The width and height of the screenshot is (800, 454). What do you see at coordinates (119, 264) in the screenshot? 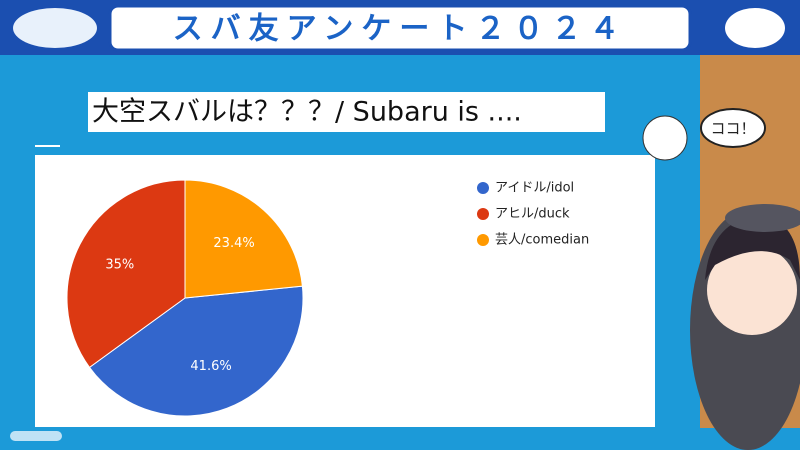
I see `slice-label: 35%` at bounding box center [119, 264].